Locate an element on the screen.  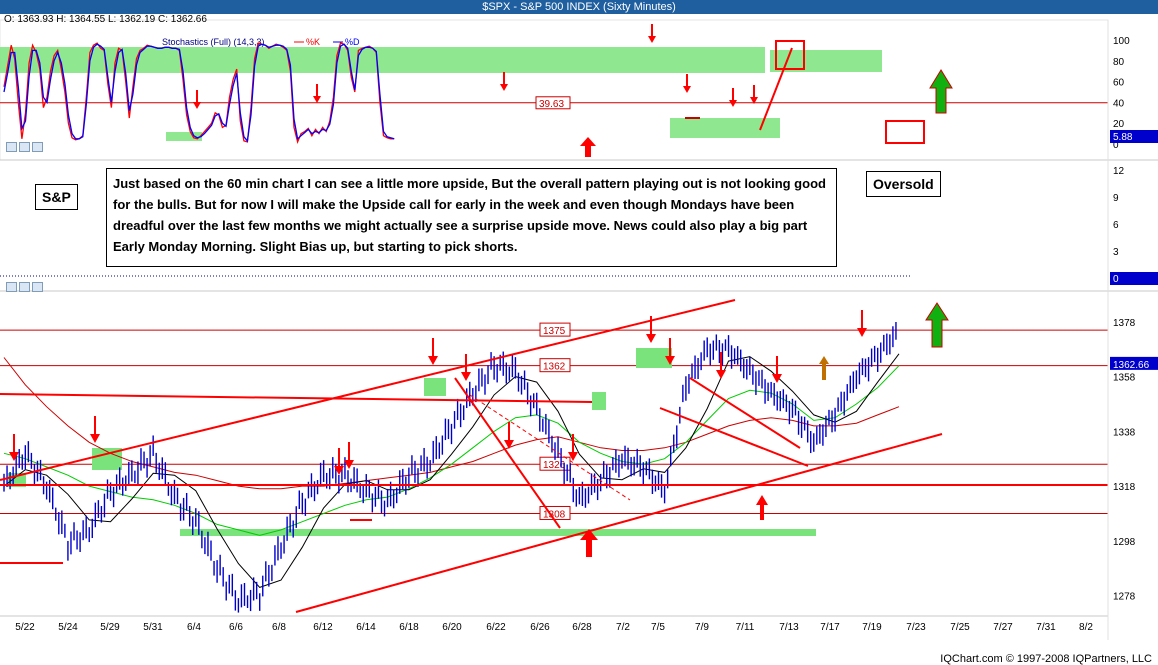
stoch-last-box is located at coordinates (1134, 136).